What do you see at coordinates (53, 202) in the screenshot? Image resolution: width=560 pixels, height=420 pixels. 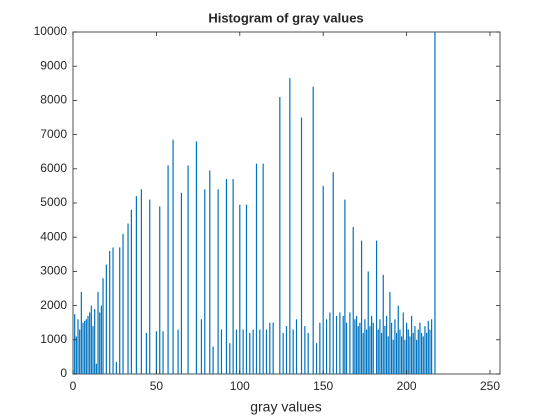 I see `y-tick-label: 5000` at bounding box center [53, 202].